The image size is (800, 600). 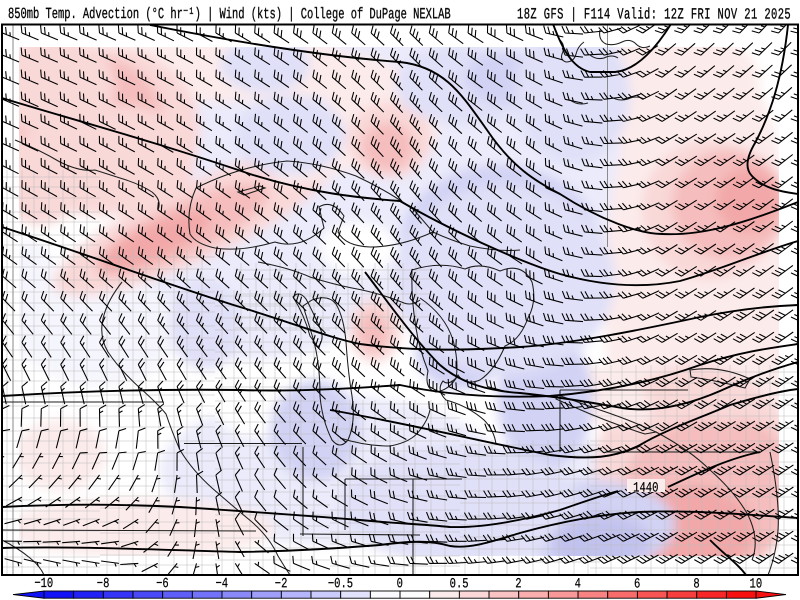 What do you see at coordinates (645, 488) in the screenshot?
I see `svg-text: 1440` at bounding box center [645, 488].